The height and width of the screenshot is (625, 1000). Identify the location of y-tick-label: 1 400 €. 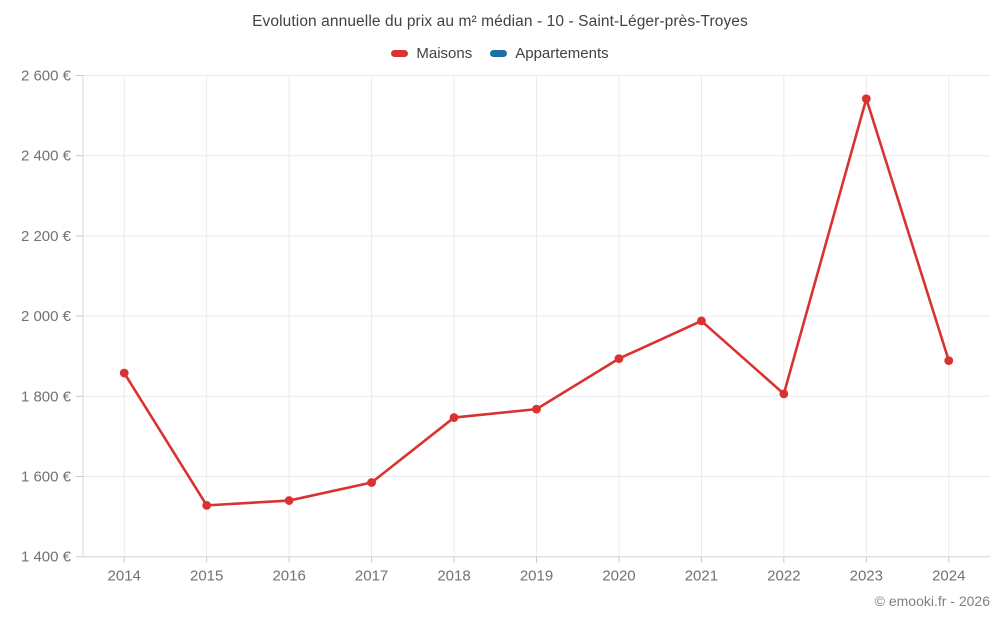
(46, 557).